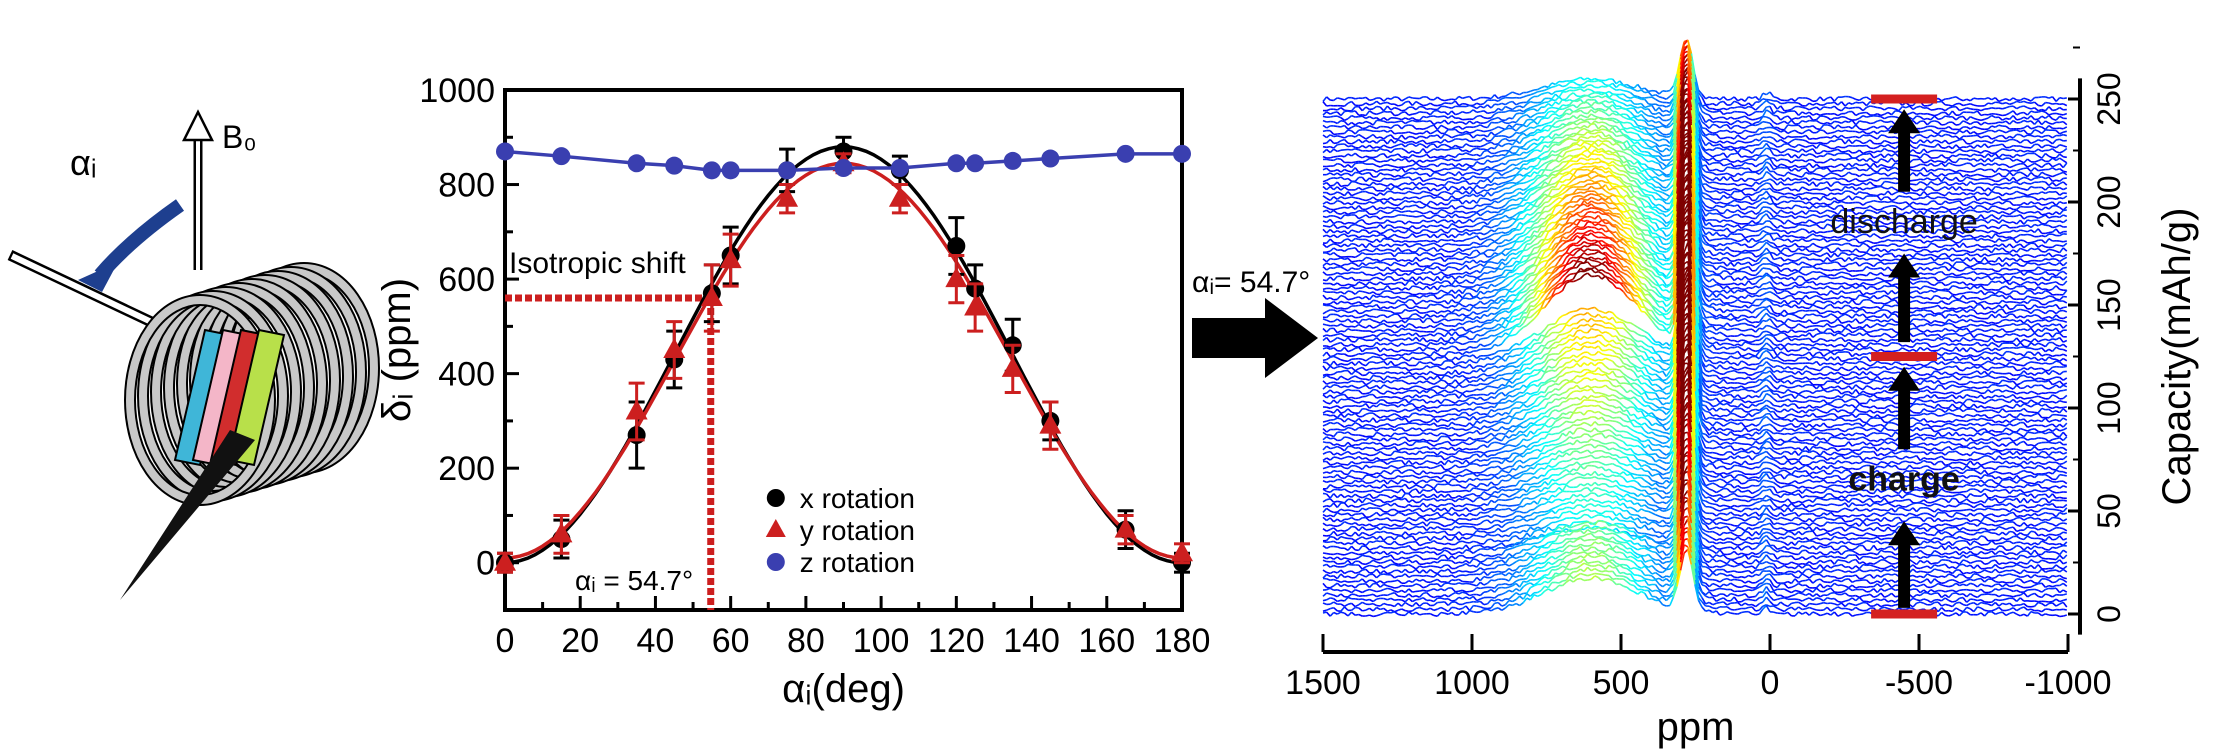 The width and height of the screenshot is (2213, 753). What do you see at coordinates (656, 641) in the screenshot?
I see `x-tick-label: 40` at bounding box center [656, 641].